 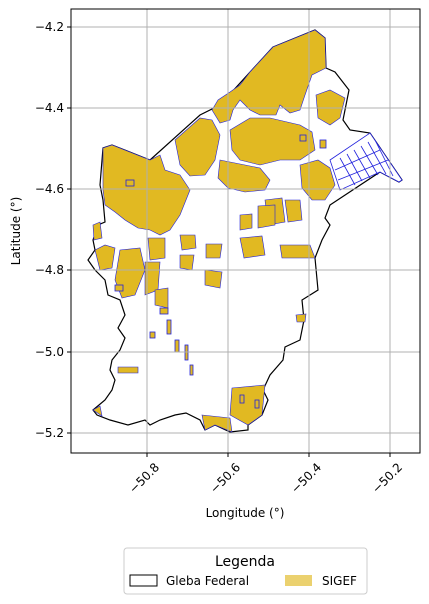 What do you see at coordinates (301, 318) in the screenshot?
I see `sigef-parcel-east-c` at bounding box center [301, 318].